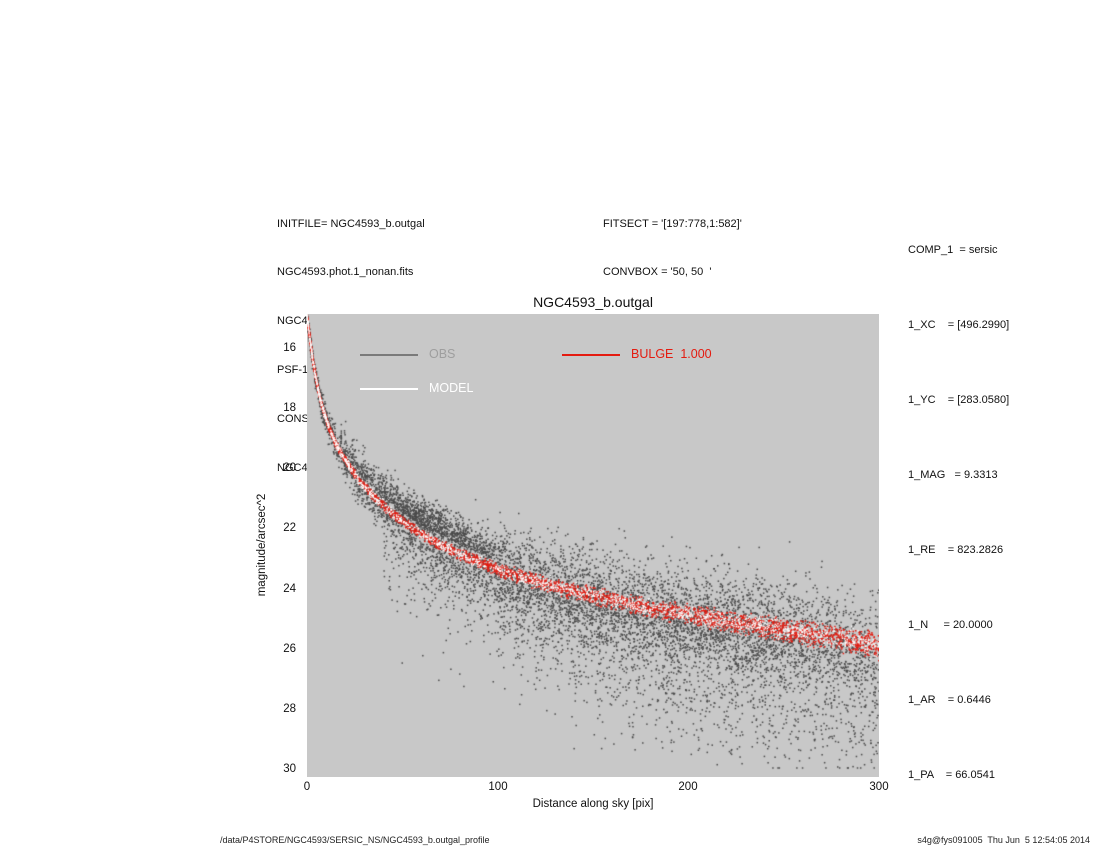 The width and height of the screenshot is (1100, 850). Describe the element at coordinates (289, 528) in the screenshot. I see `y-tick-label: 22` at that location.